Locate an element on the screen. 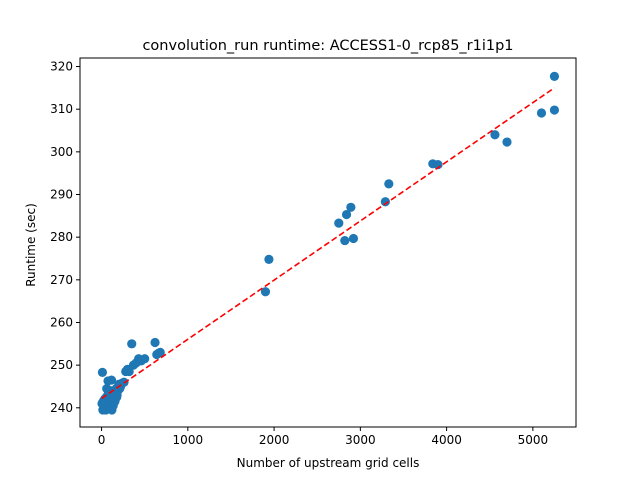 The width and height of the screenshot is (640, 480). y-tick-label: 250 is located at coordinates (61, 365).